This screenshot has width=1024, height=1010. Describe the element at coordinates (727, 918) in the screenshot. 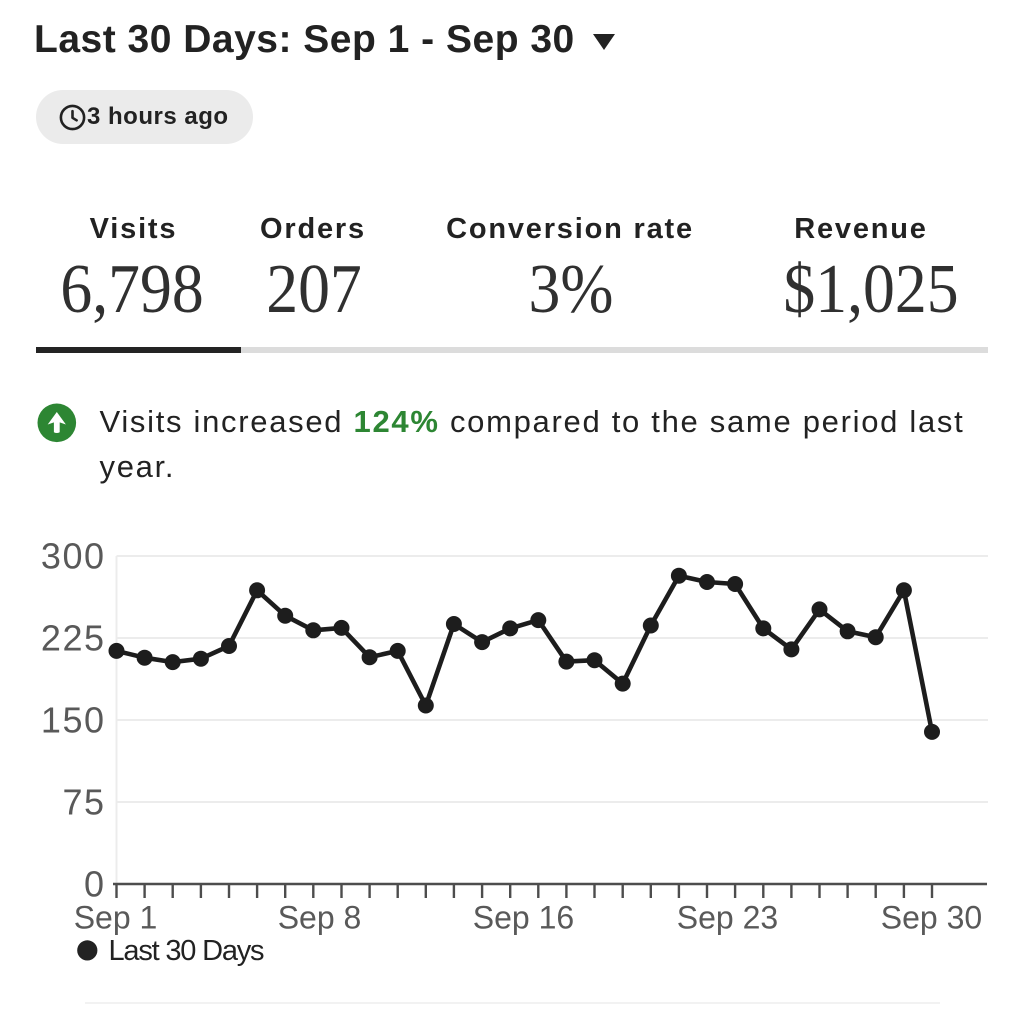

I see `svg-text: Sep 23` at that location.